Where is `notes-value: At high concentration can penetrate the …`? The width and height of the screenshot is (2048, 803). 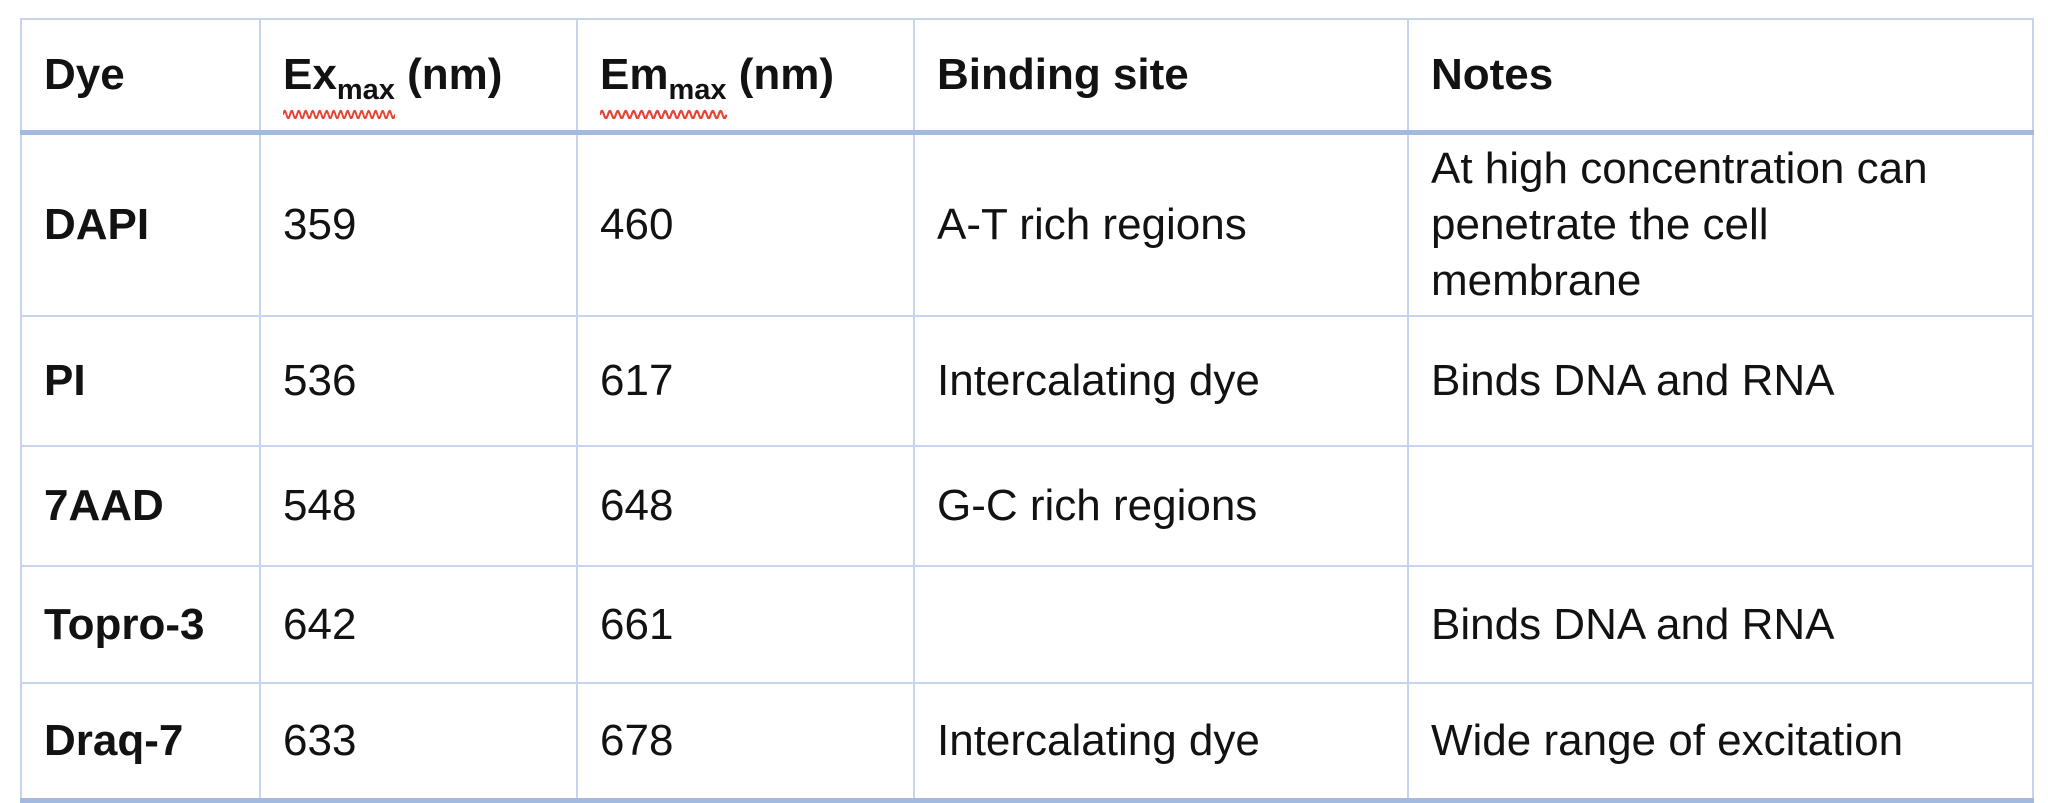 notes-value: At high concentration can penetrate the … is located at coordinates (1679, 224).